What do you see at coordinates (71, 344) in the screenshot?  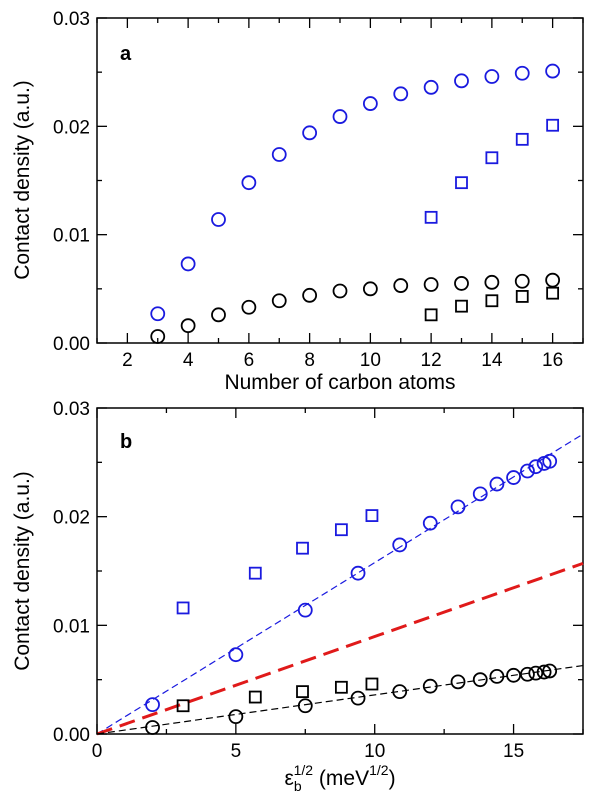 I see `panel-a-y-tick-label: 0.00` at bounding box center [71, 344].